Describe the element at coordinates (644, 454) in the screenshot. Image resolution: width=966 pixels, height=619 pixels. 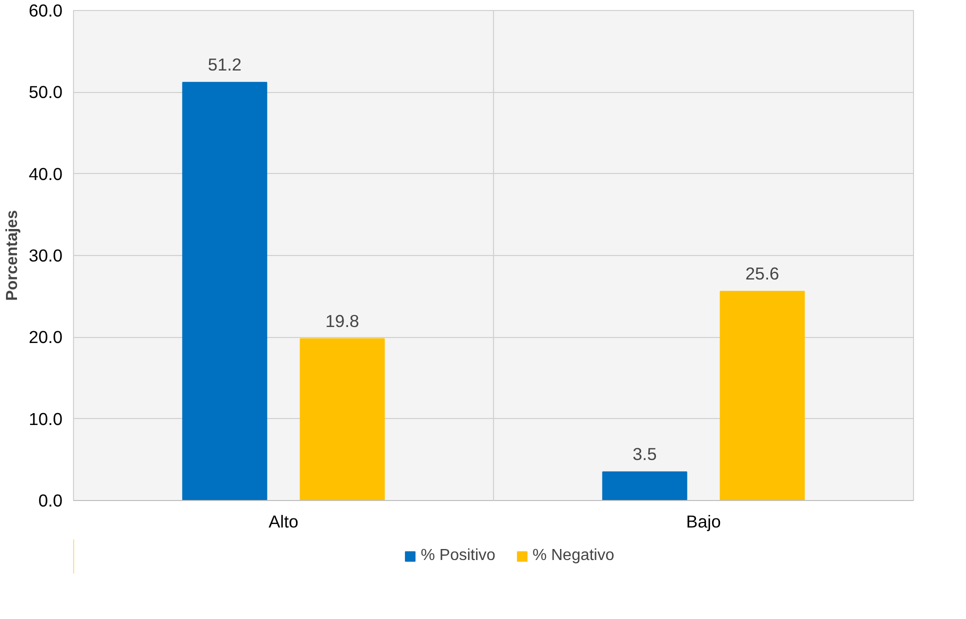
I see `data-label: 3.5` at that location.